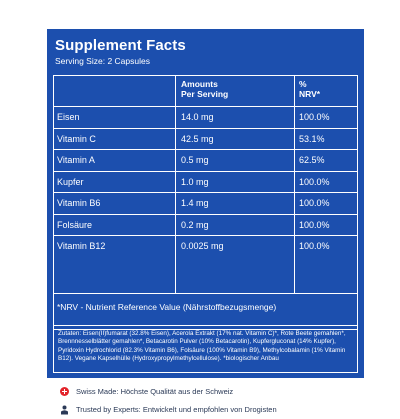 The height and width of the screenshot is (419, 400). What do you see at coordinates (64, 391) in the screenshot?
I see `swiss-flag-icon` at bounding box center [64, 391].